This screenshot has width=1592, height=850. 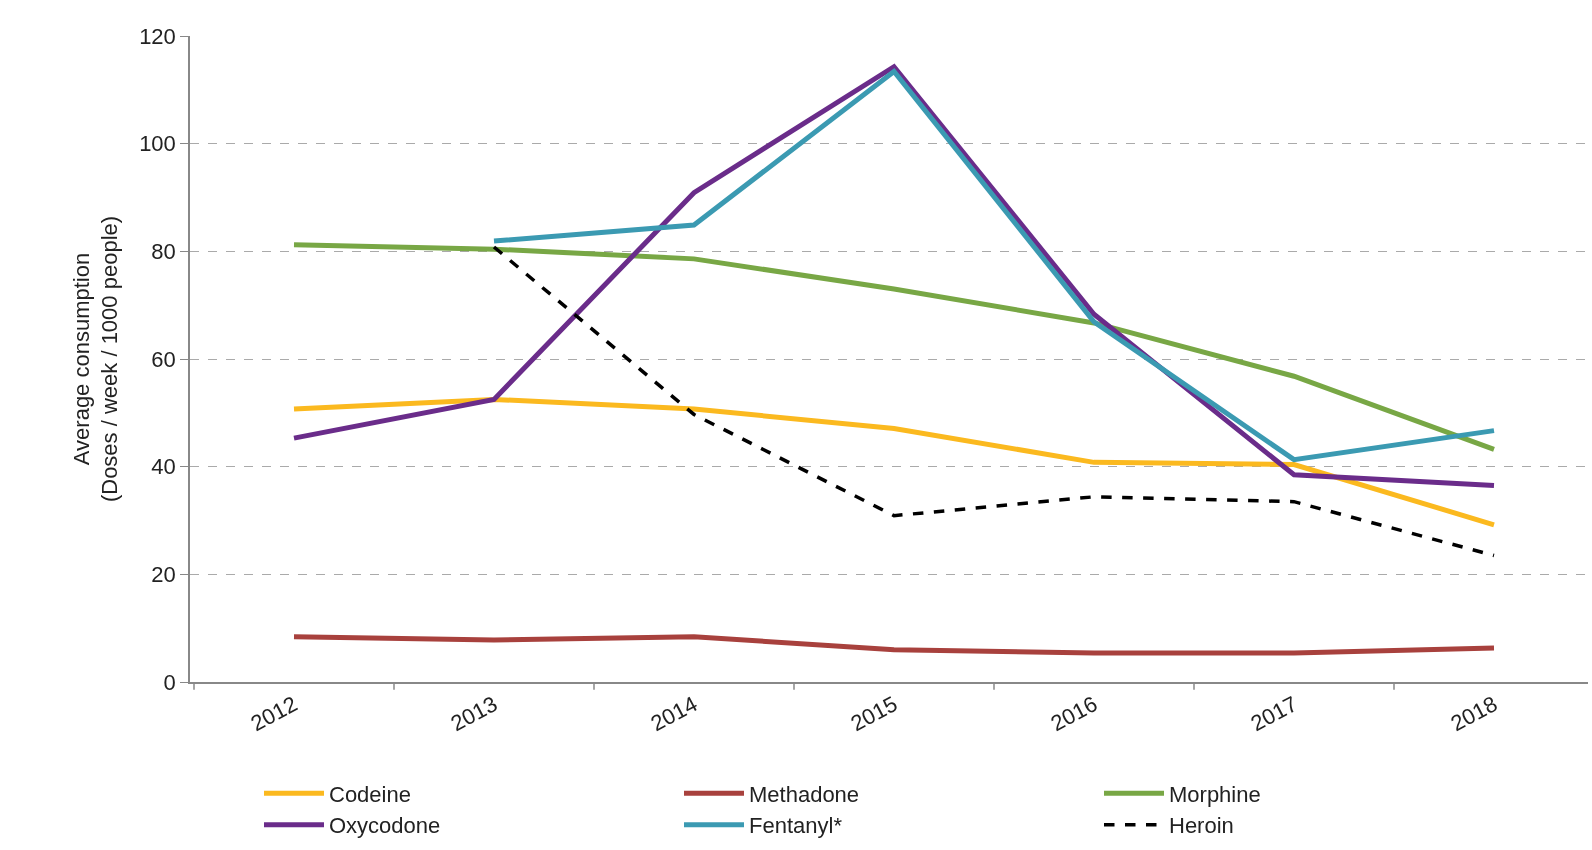 What do you see at coordinates (1201, 826) in the screenshot?
I see `legend-label: Heroin` at bounding box center [1201, 826].